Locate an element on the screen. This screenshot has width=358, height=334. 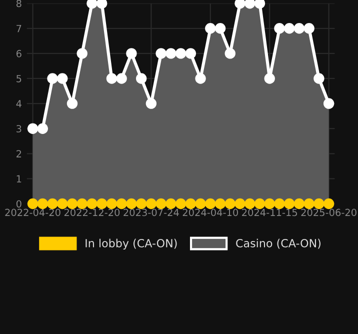
y-tick-label: 2 is located at coordinates (19, 154).